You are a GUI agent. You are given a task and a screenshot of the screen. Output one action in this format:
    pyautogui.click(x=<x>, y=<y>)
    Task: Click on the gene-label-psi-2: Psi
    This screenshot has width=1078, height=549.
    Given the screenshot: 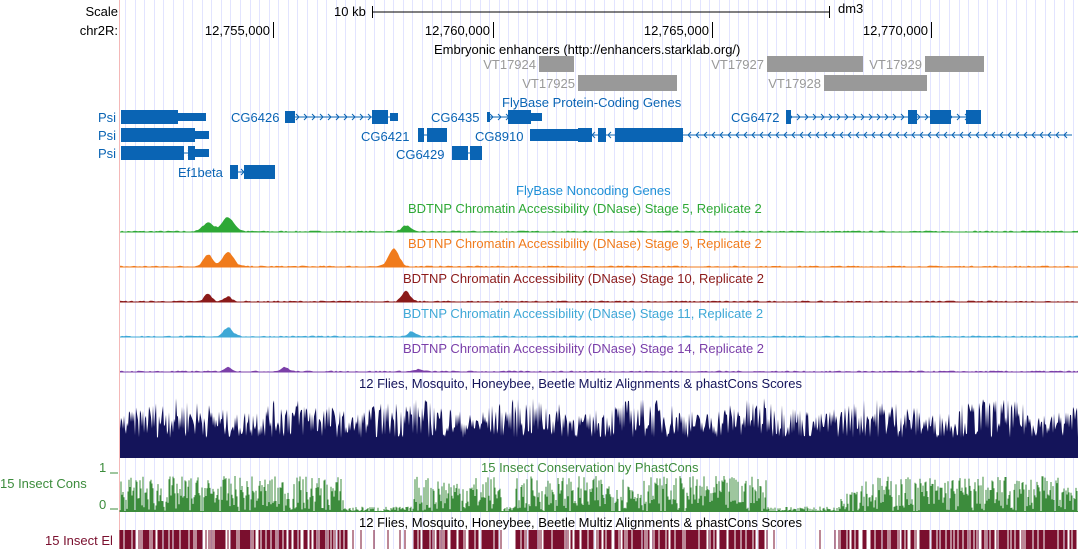 What is the action you would take?
    pyautogui.click(x=106, y=135)
    